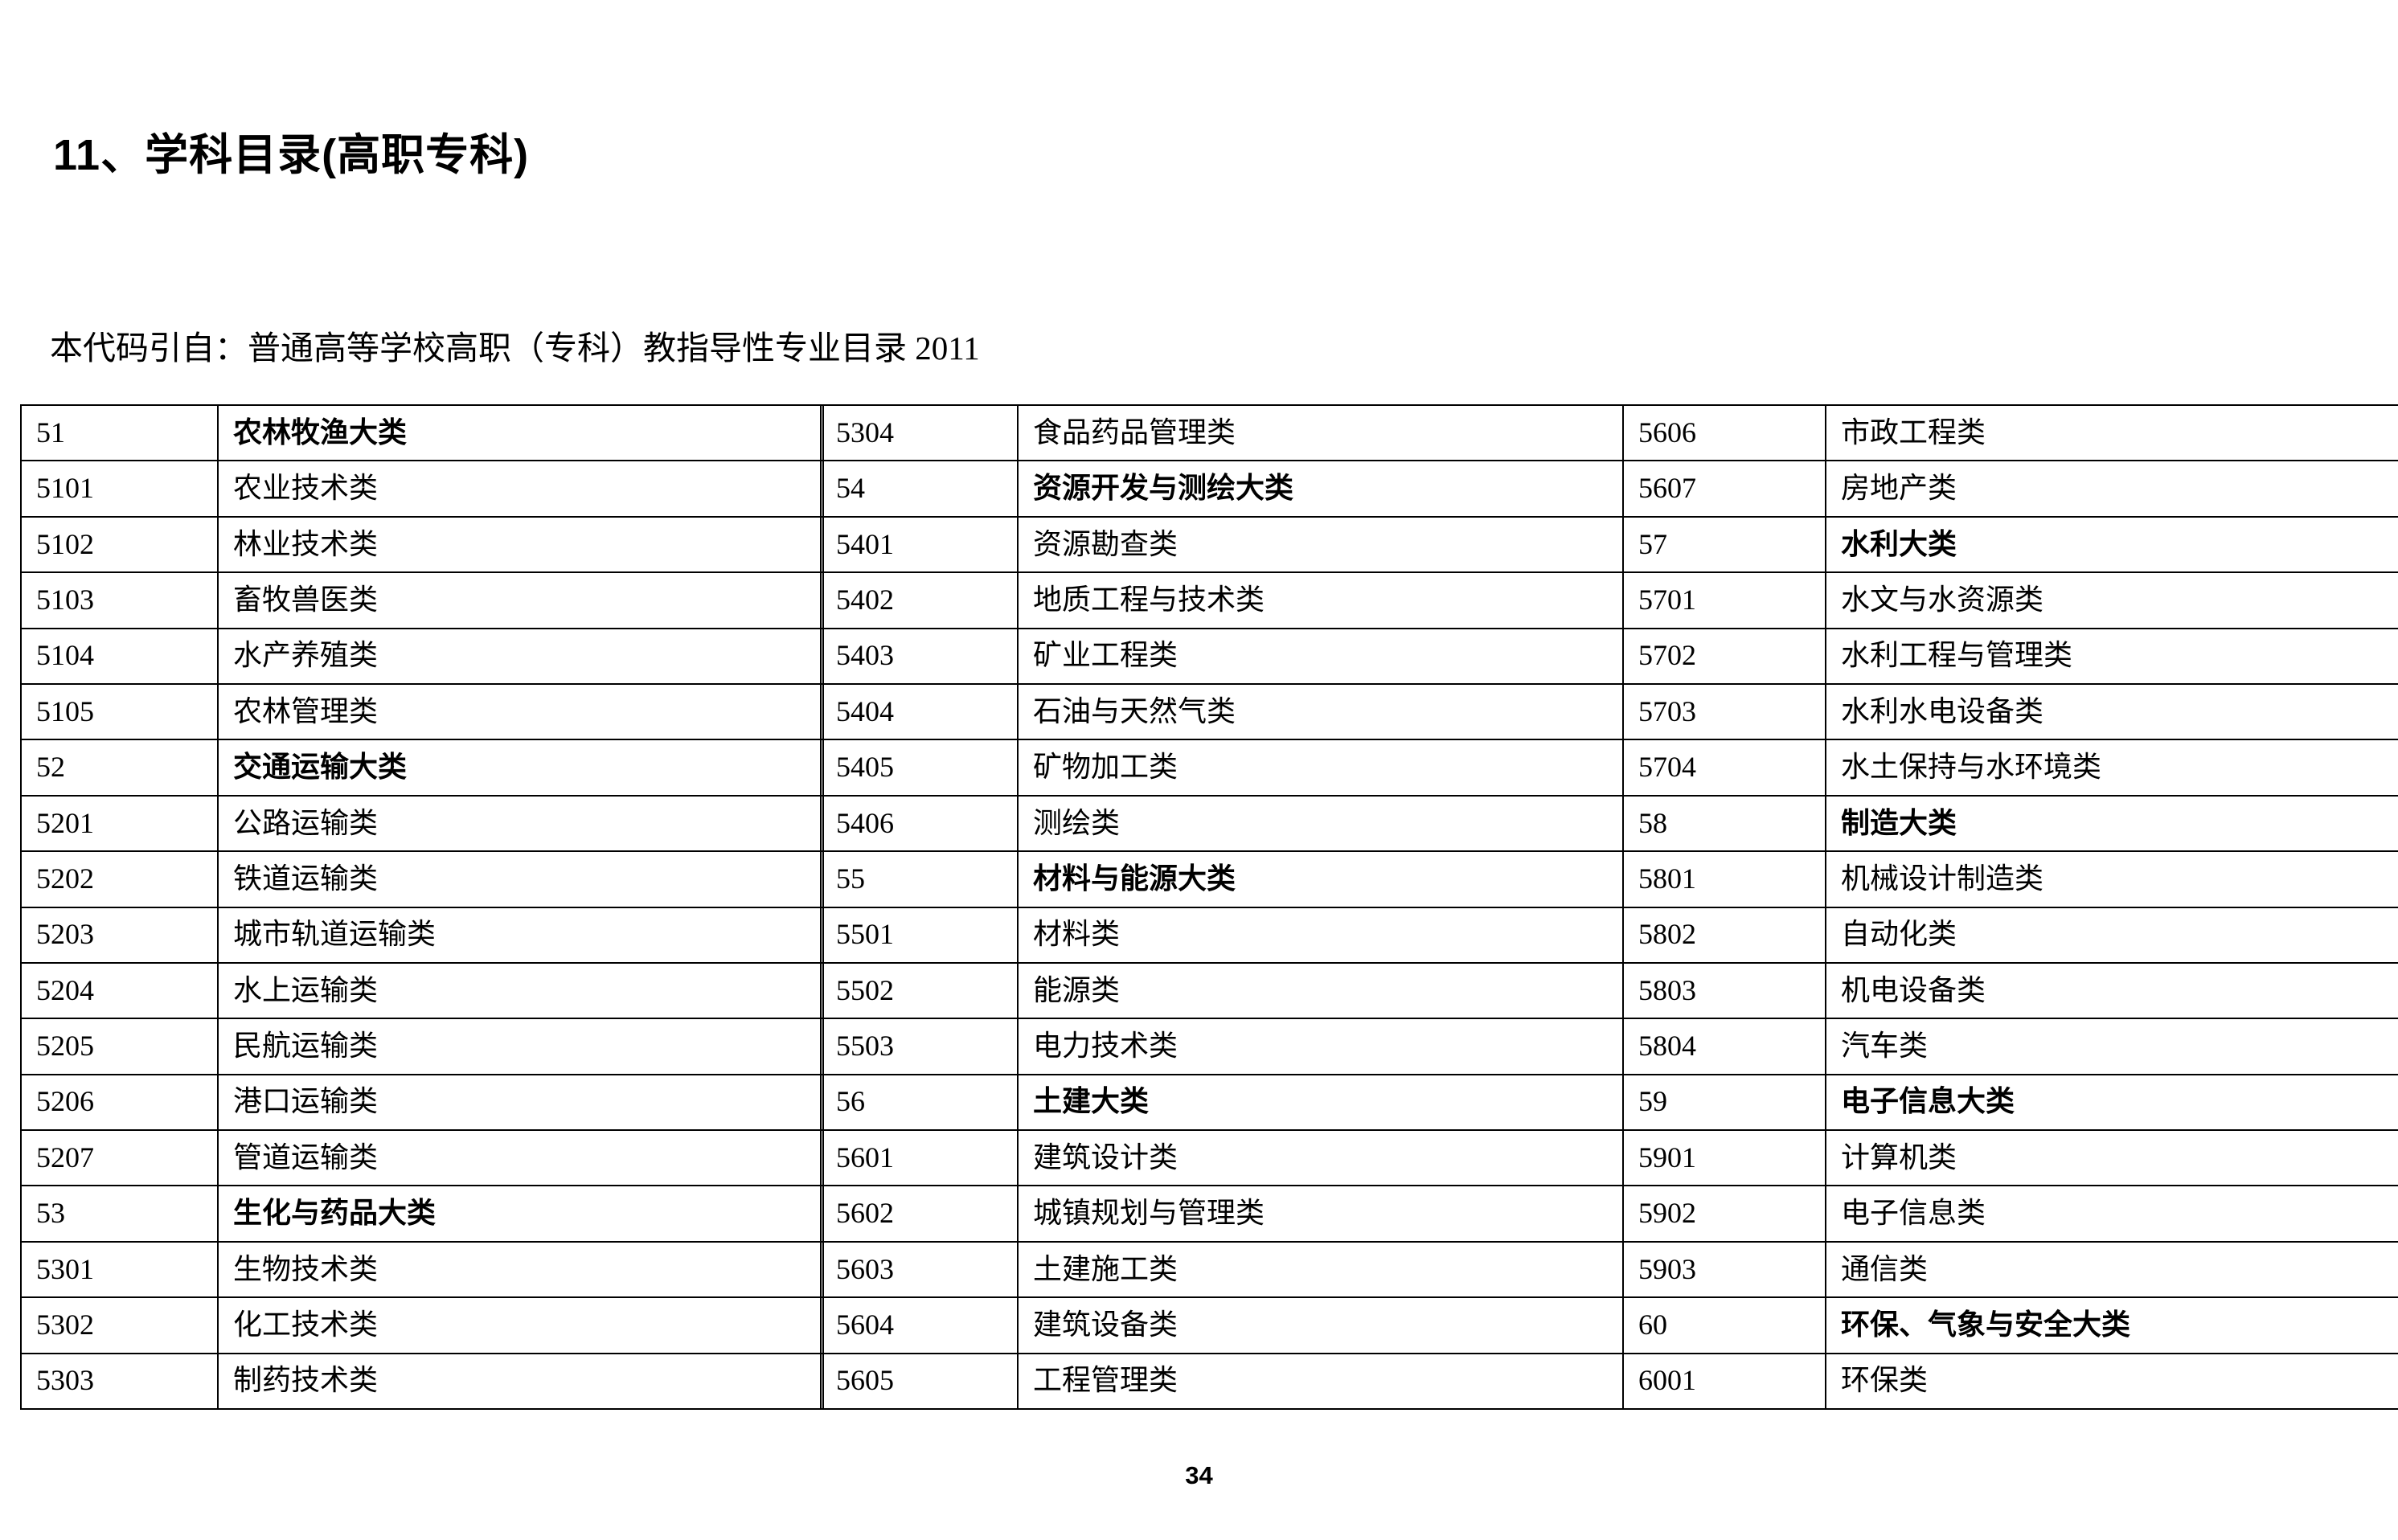 The image size is (2398, 1540). What do you see at coordinates (1199, 1475) in the screenshot?
I see `page-number: 34` at bounding box center [1199, 1475].